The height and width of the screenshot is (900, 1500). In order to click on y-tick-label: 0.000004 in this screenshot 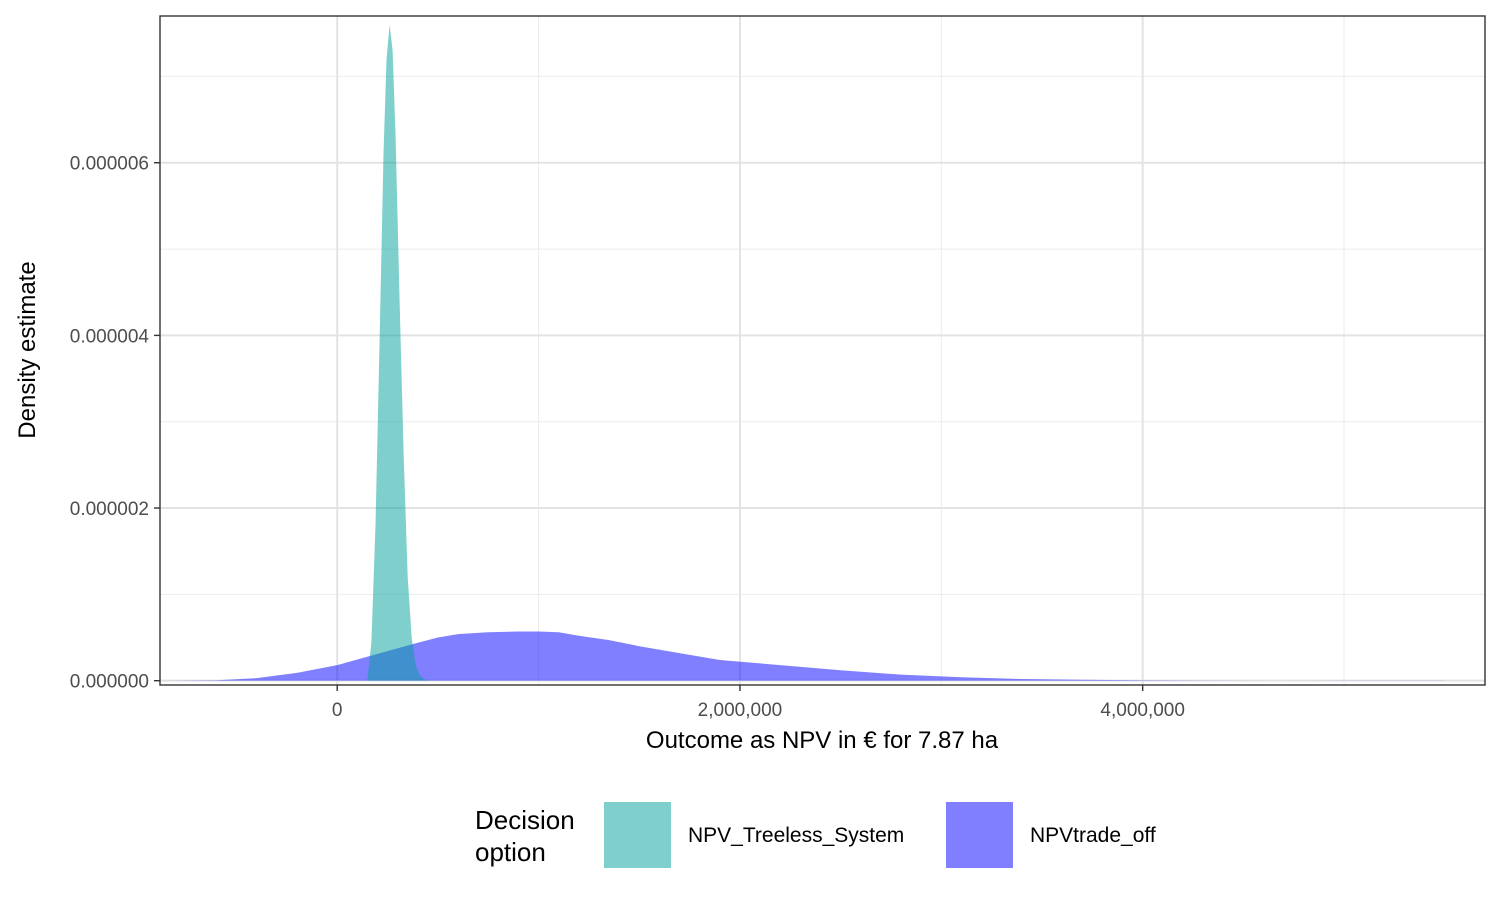, I will do `click(110, 336)`.